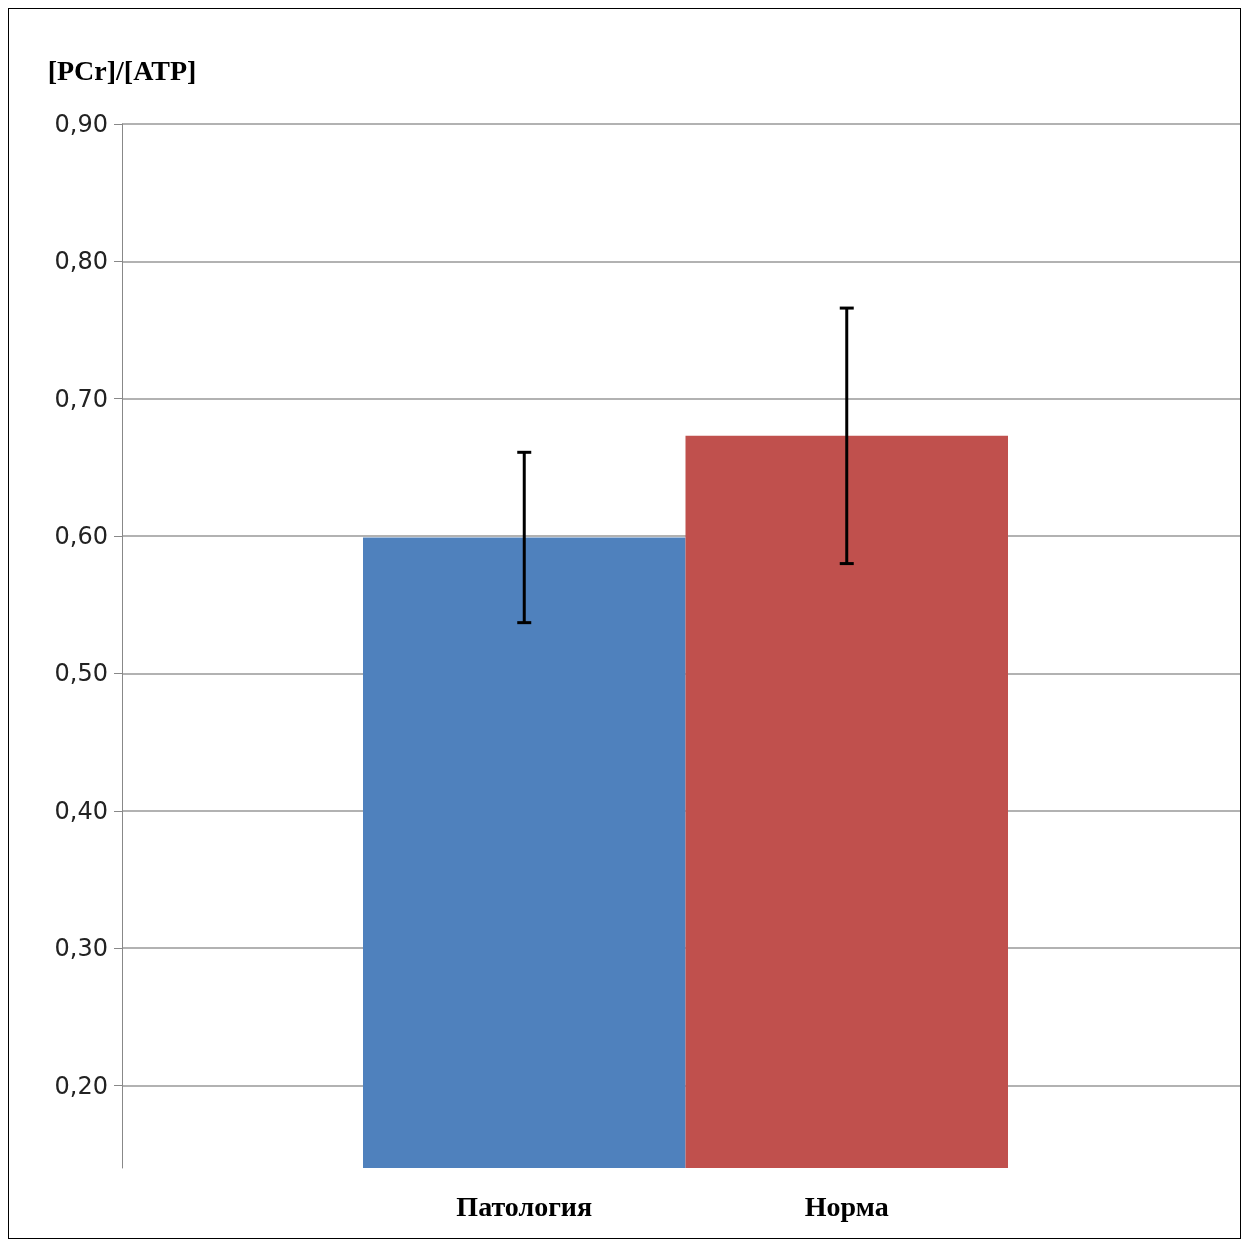 This screenshot has height=1247, width=1249. Describe the element at coordinates (81, 673) in the screenshot. I see `y-tick-label: 0,50` at that location.